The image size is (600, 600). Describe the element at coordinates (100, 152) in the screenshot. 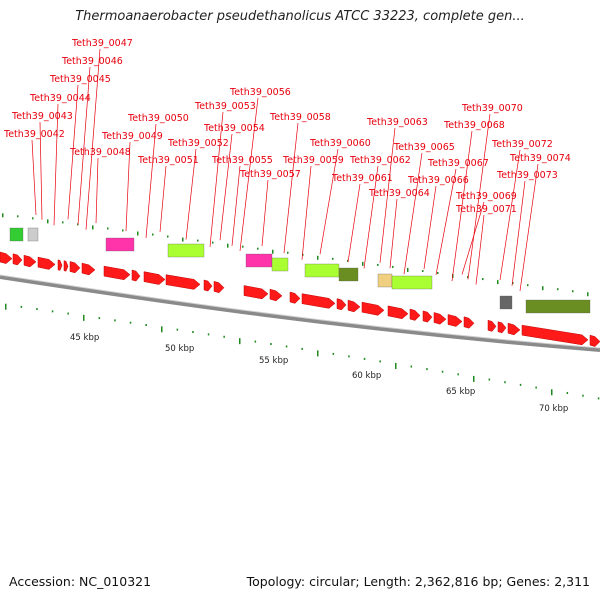

I see `gene-label: Teth39_0048` at that location.